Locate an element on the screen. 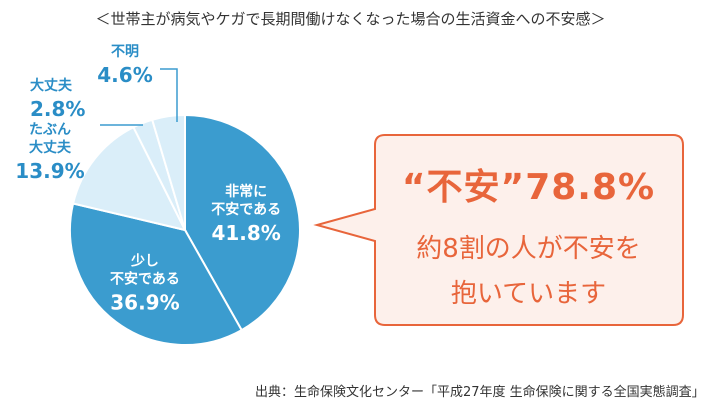 The height and width of the screenshot is (409, 701). slice-value-5: 4.6% is located at coordinates (124, 75).